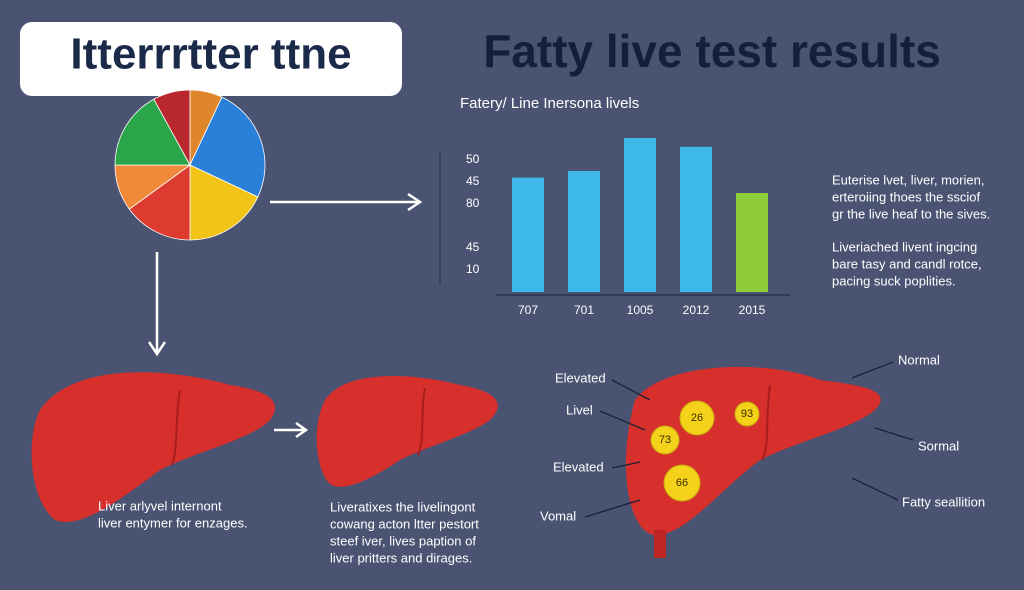  I want to click on side-text: Liveriached livent ingcing, so click(904, 246).